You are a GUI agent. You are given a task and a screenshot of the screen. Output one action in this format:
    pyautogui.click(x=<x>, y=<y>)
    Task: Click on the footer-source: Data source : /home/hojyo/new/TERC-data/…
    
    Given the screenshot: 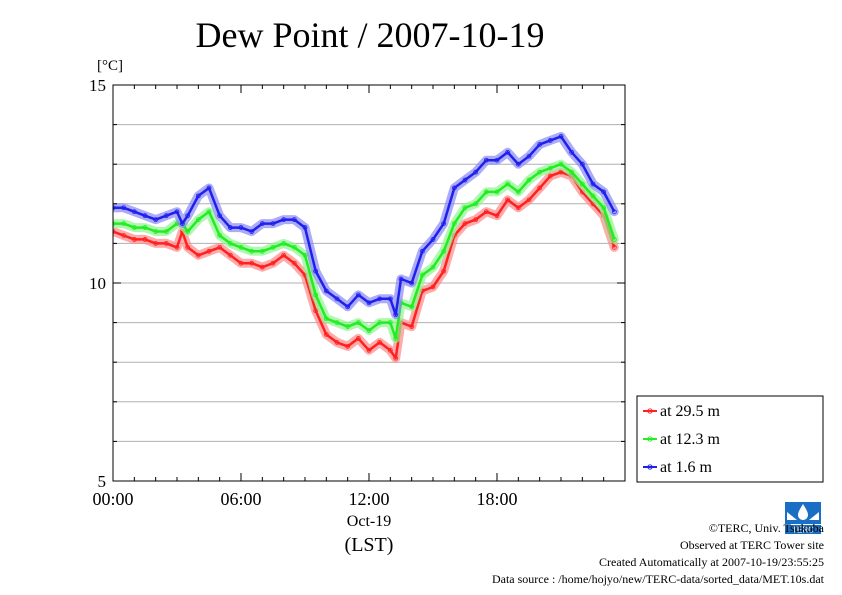 What is the action you would take?
    pyautogui.click(x=657, y=579)
    